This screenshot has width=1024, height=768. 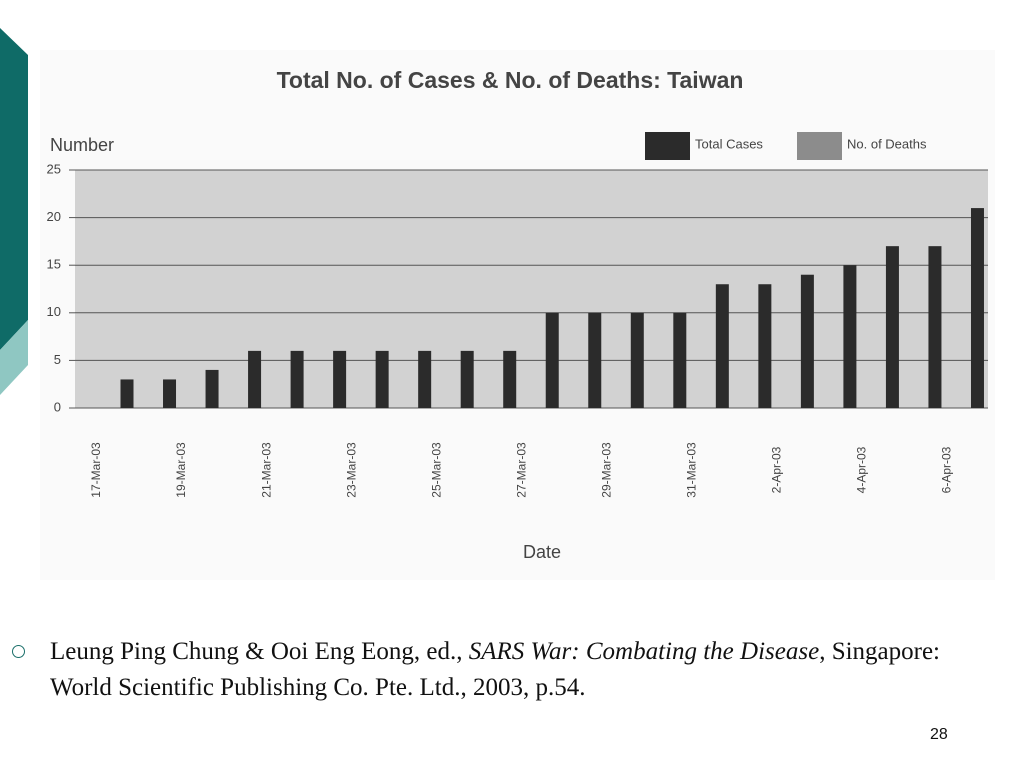 What do you see at coordinates (436, 470) in the screenshot?
I see `x-tick-label: 25-Mar-03` at bounding box center [436, 470].